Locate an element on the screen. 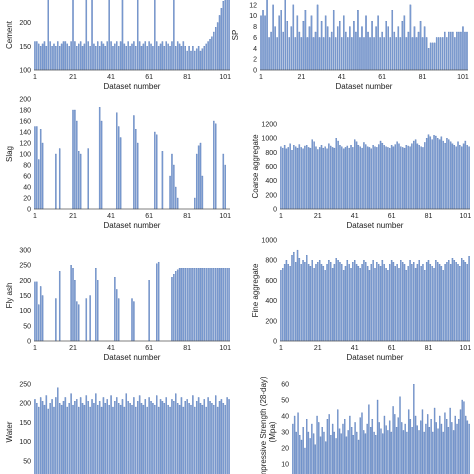  x-tick-label: 61 is located at coordinates (149, 348).